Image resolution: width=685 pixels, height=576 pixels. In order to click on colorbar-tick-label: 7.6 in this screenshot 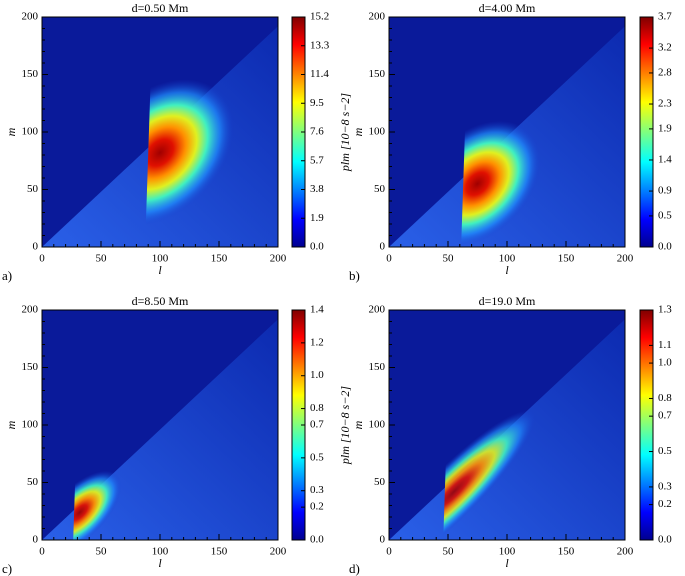, I will do `click(317, 132)`.